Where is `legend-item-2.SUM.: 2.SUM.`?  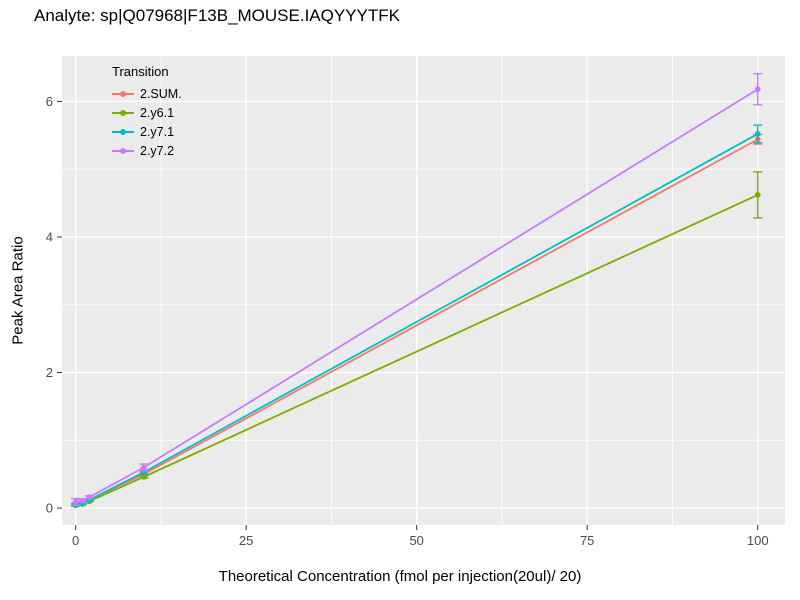
legend-item-2.SUM.: 2.SUM. is located at coordinates (147, 93).